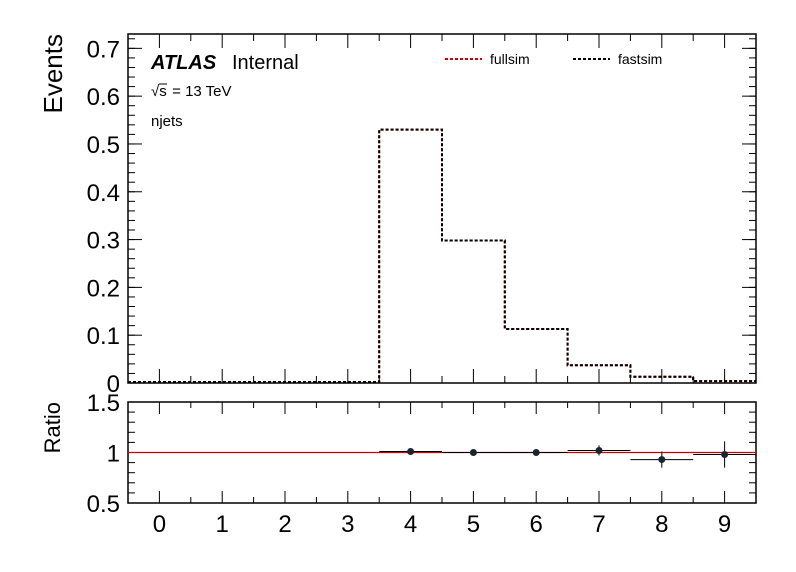 This screenshot has height=572, width=796. What do you see at coordinates (103, 97) in the screenshot?
I see `main-y-tick-label: 0.6` at bounding box center [103, 97].